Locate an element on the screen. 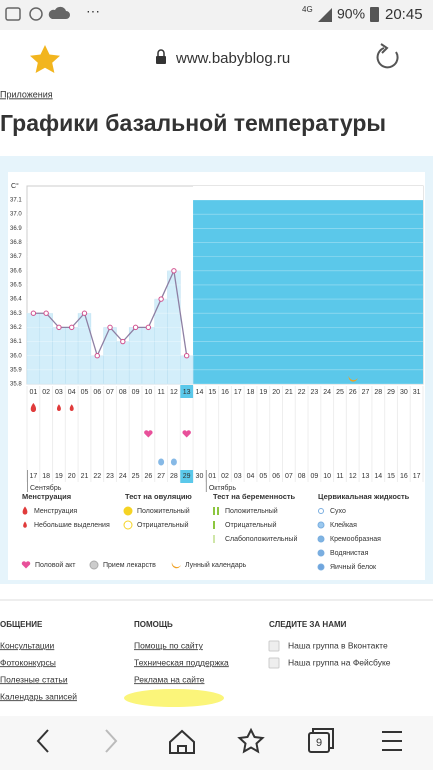 Image resolution: width=433 pixels, height=770 pixels. legend-item: Отрицательный is located at coordinates (163, 525).